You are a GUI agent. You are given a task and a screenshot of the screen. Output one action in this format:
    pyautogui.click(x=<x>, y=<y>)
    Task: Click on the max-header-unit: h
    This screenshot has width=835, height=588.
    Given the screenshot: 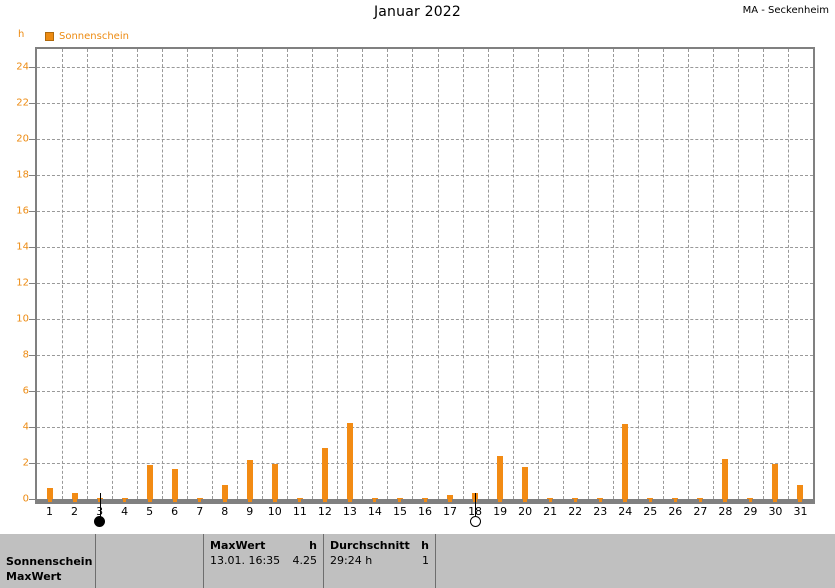 What is the action you would take?
    pyautogui.click(x=313, y=545)
    